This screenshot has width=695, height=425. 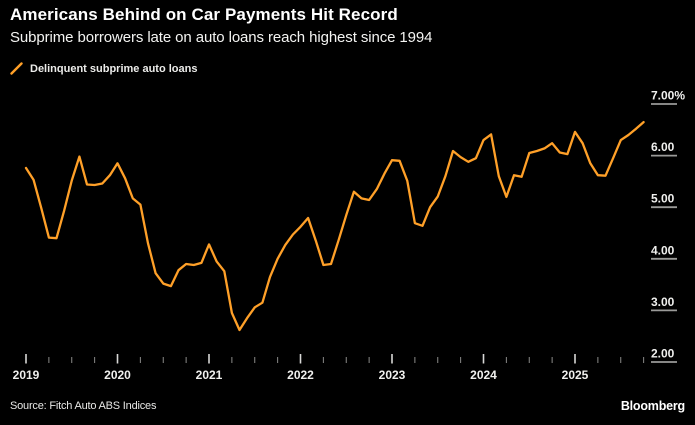 What do you see at coordinates (300, 375) in the screenshot?
I see `x-axis-label: 2022` at bounding box center [300, 375].